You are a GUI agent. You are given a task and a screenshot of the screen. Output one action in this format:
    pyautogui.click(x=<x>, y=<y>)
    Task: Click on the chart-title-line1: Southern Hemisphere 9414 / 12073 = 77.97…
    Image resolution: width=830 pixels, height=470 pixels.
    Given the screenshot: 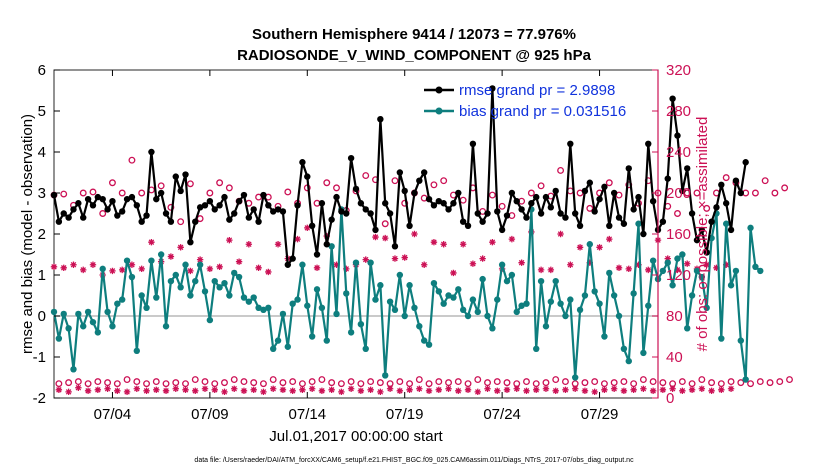 What is the action you would take?
    pyautogui.click(x=414, y=34)
    